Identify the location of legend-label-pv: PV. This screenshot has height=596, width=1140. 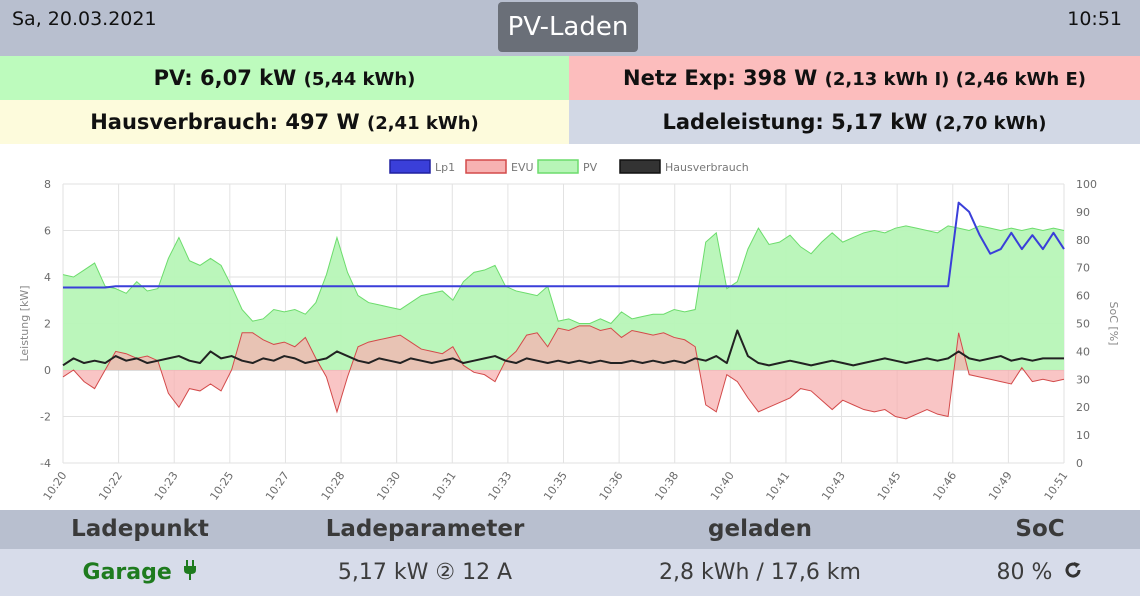
(590, 167).